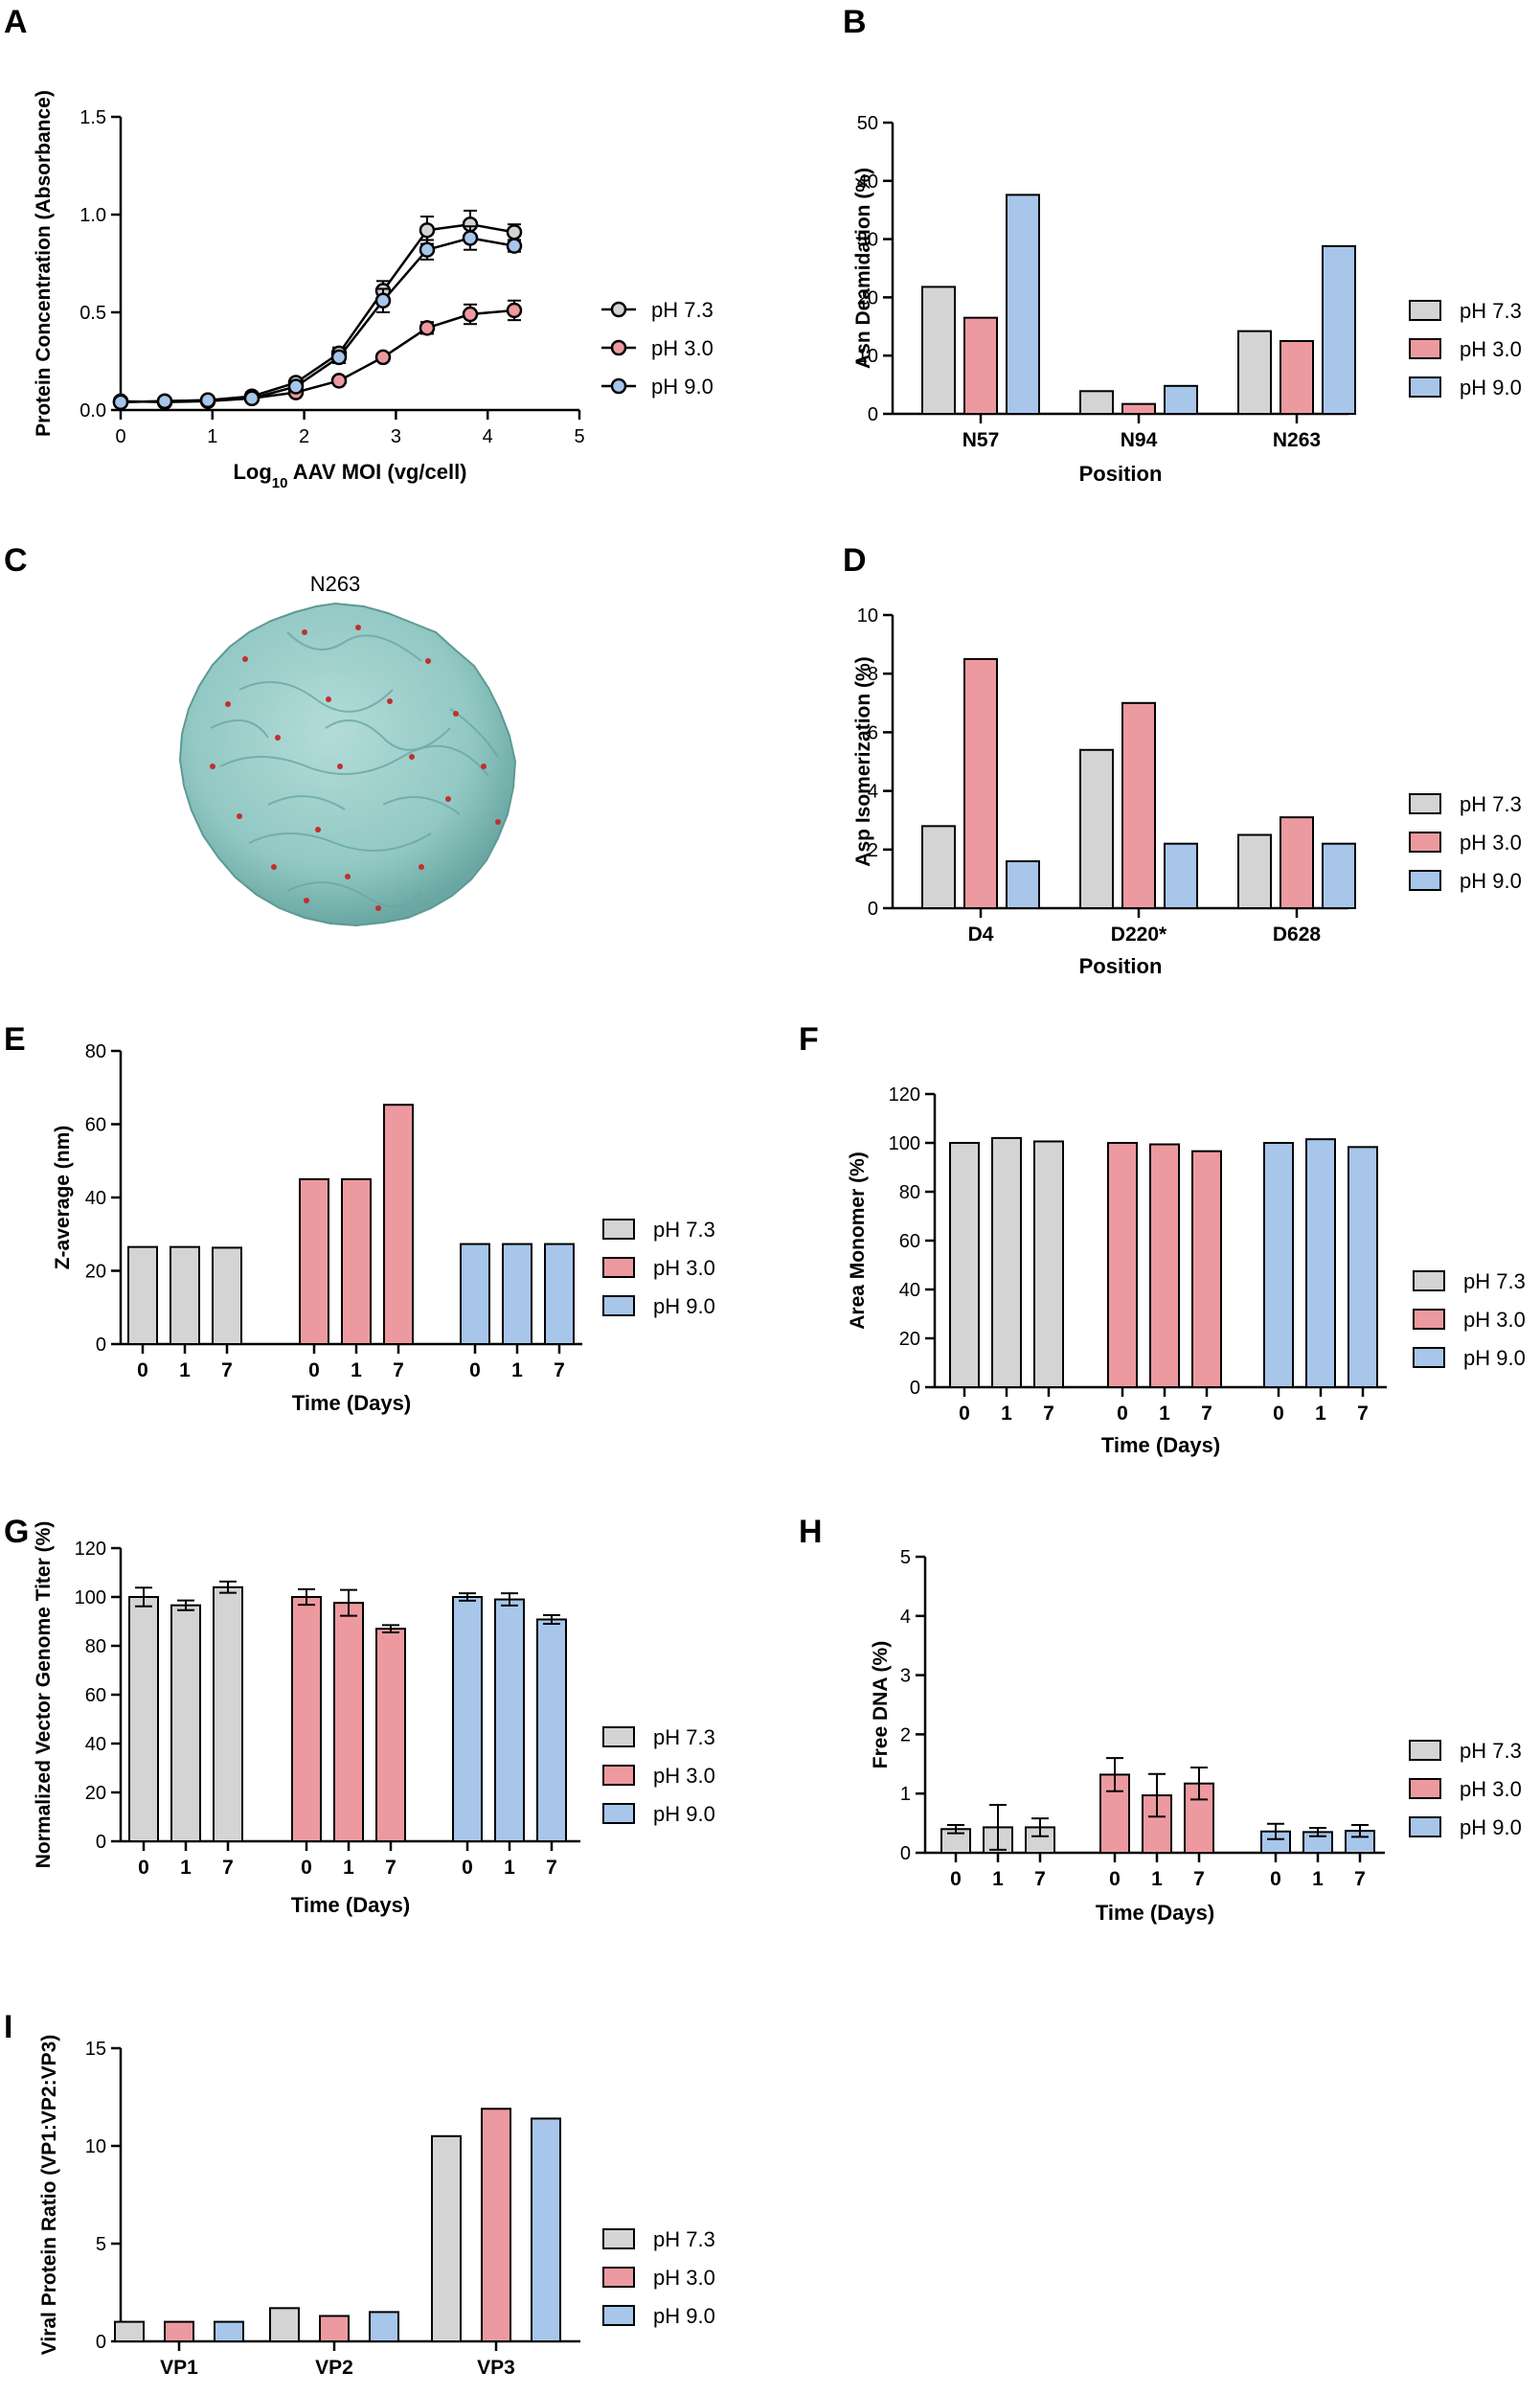  Describe the element at coordinates (317, 321) in the screenshot. I see `fit-curve` at that location.